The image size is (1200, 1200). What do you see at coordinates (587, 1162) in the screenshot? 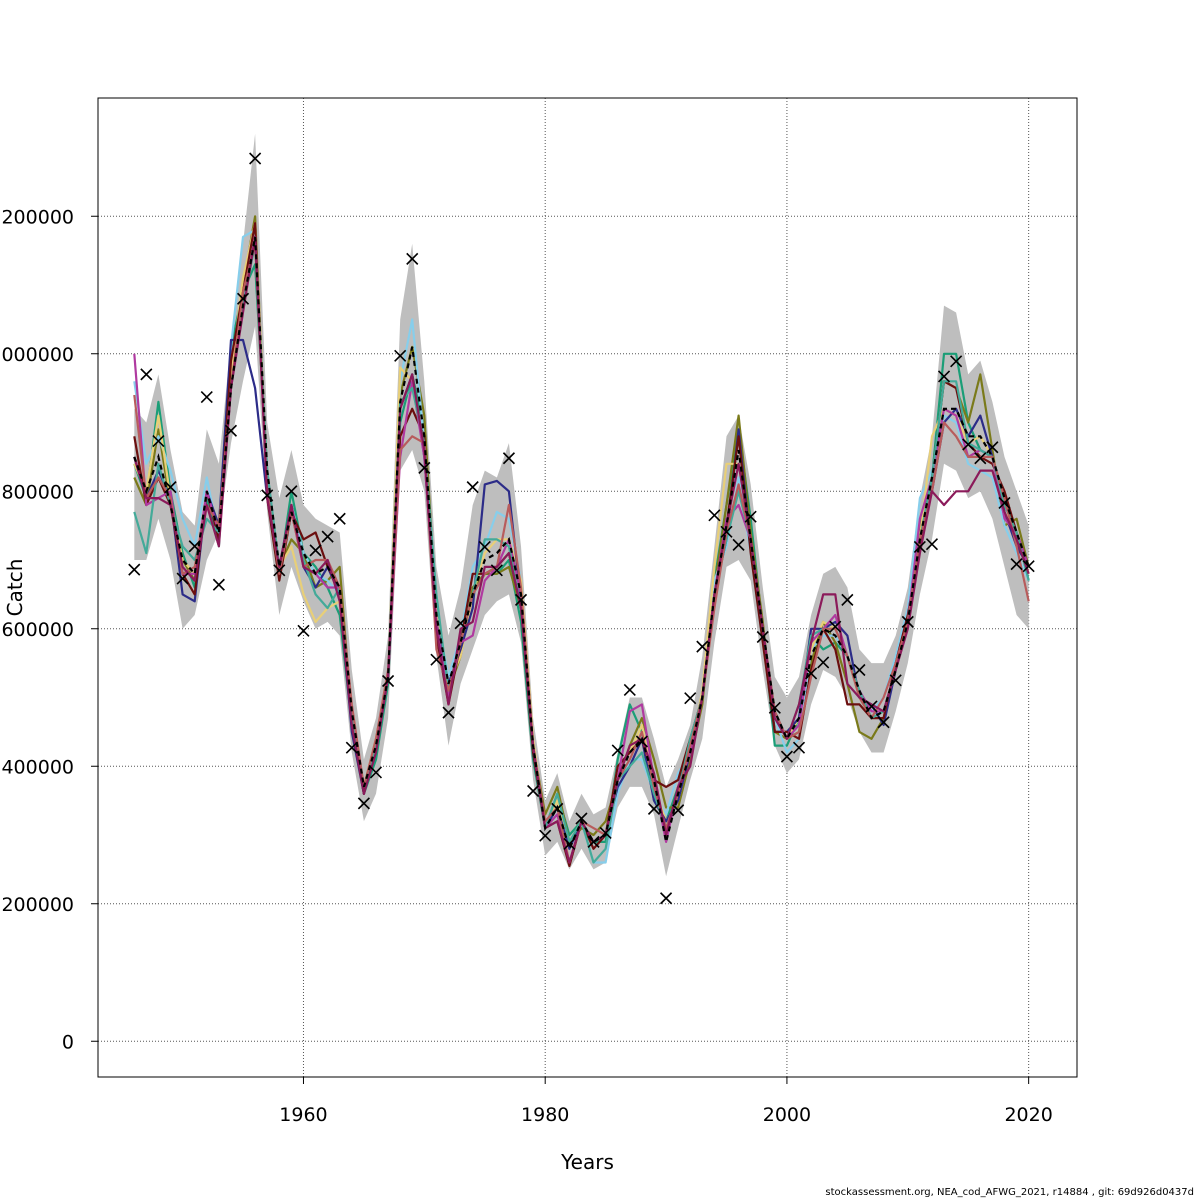
I see `x-axis-title: Years` at bounding box center [587, 1162].